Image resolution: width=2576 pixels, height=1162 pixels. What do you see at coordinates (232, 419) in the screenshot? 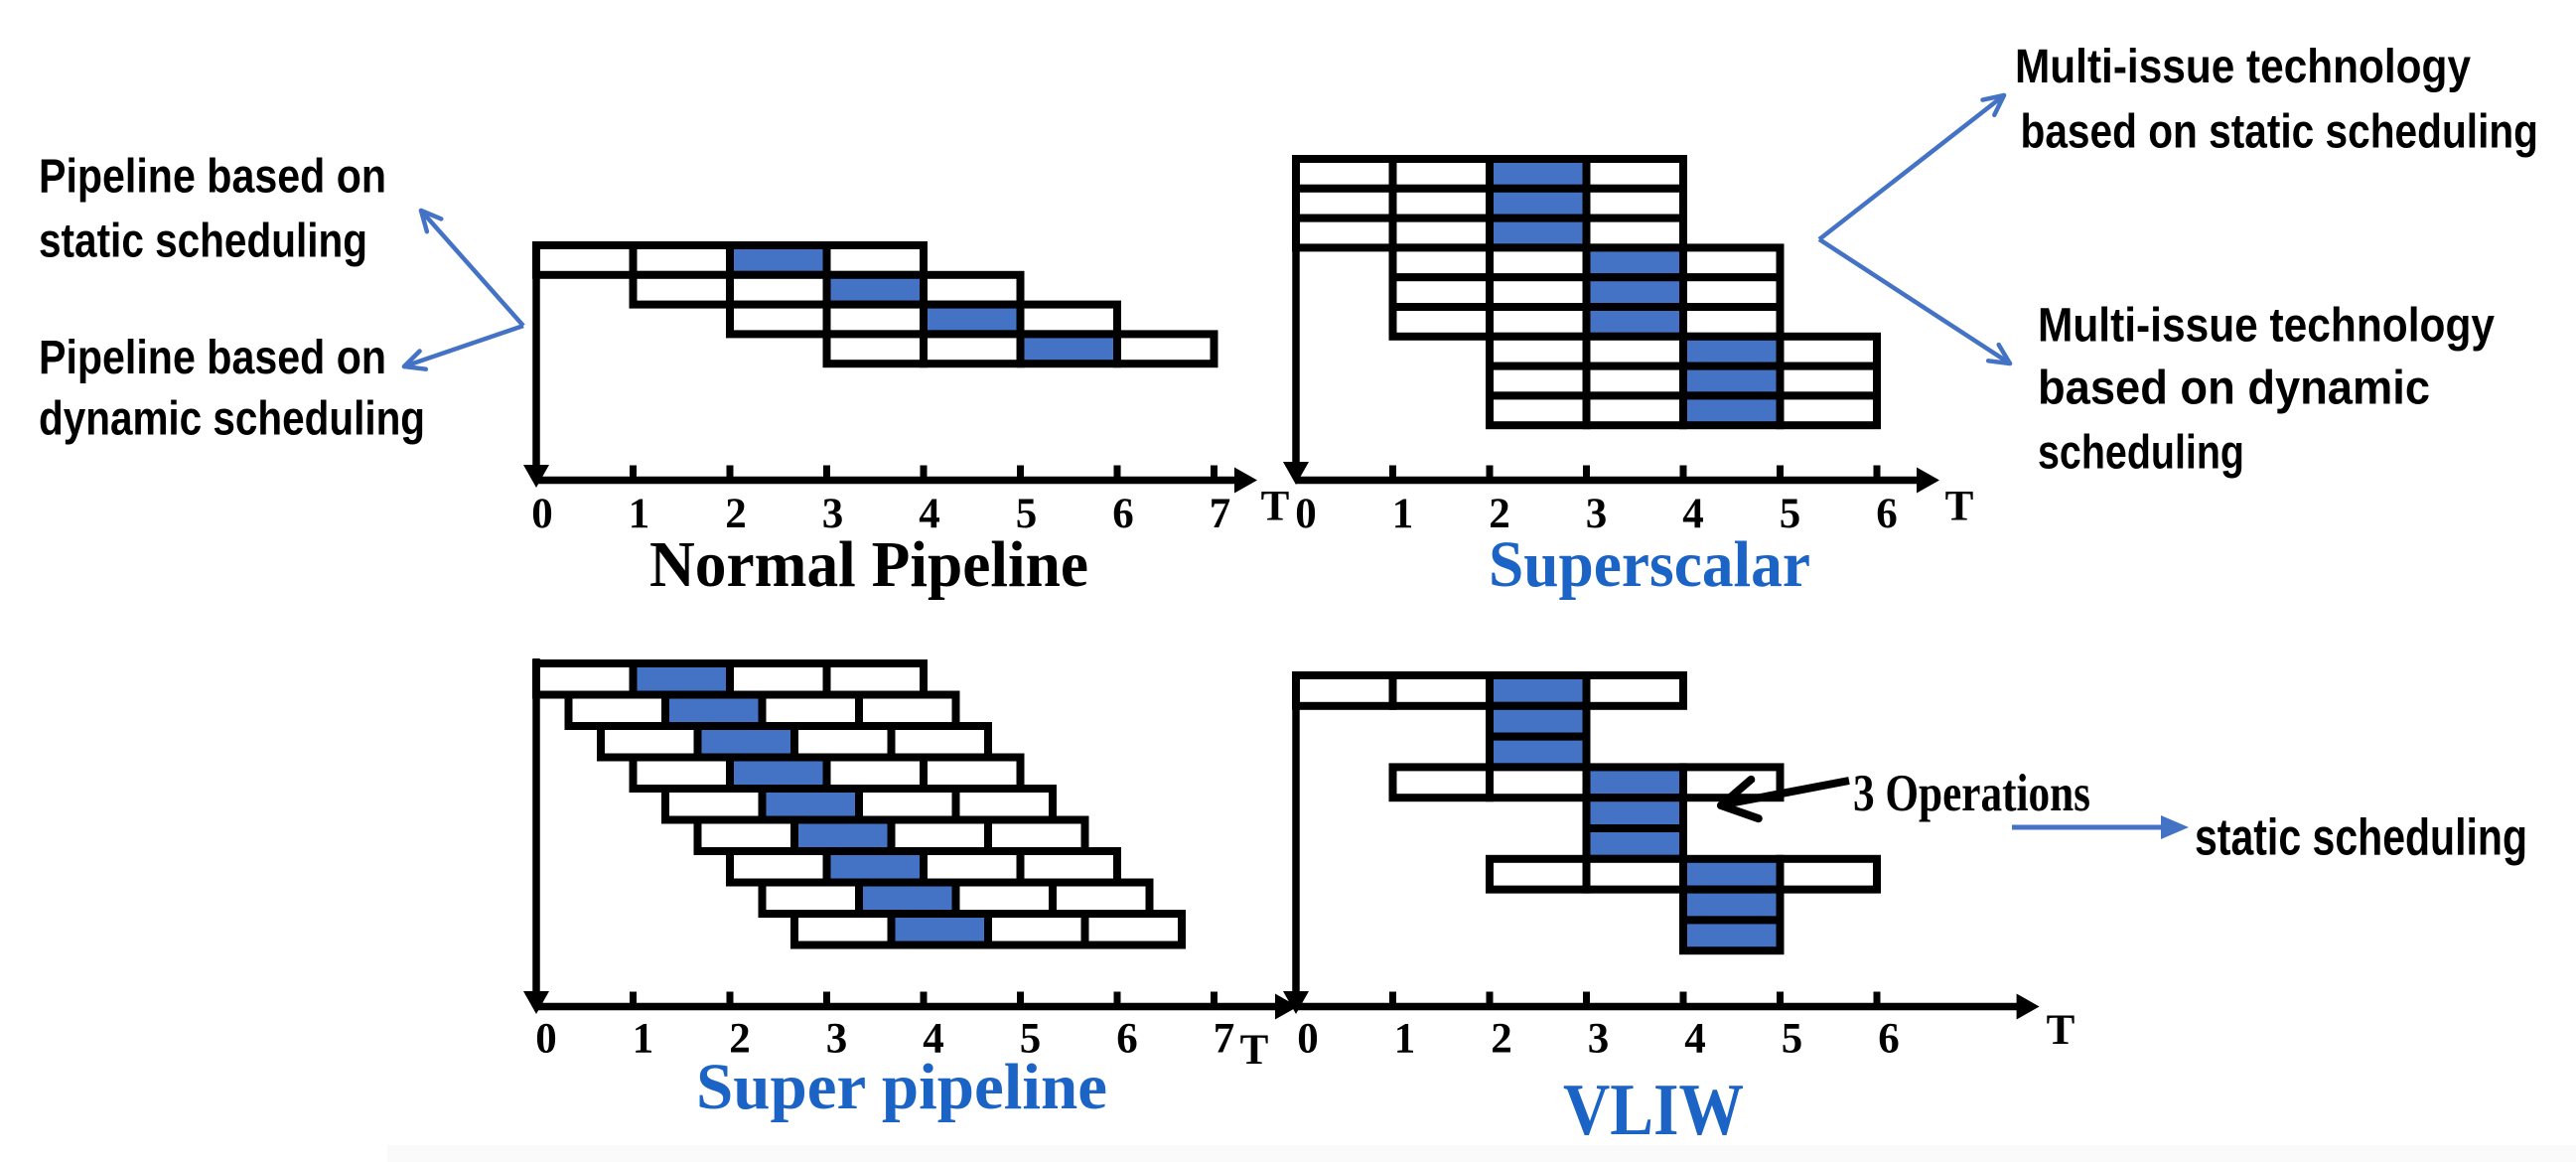
I see `svg-text: dynamic scheduling` at bounding box center [232, 419].